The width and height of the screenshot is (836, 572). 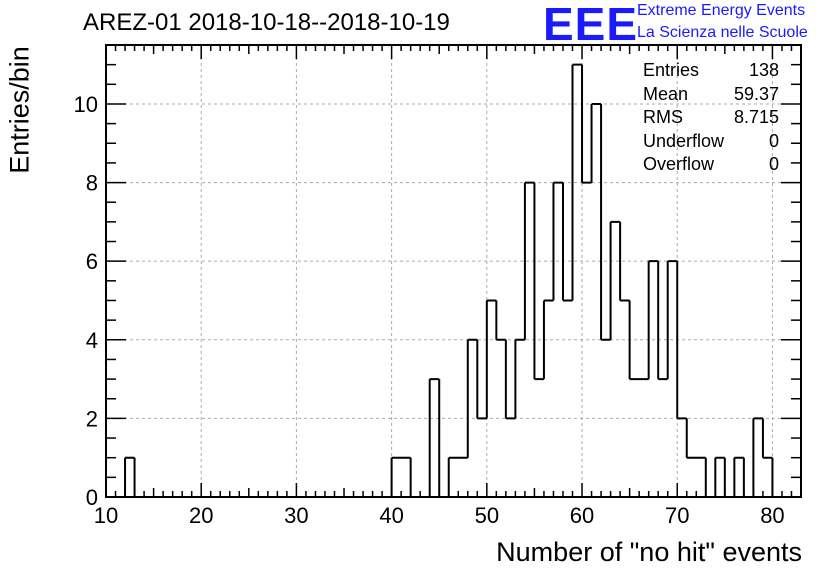 I want to click on stat-value: 8.715, so click(x=756, y=117).